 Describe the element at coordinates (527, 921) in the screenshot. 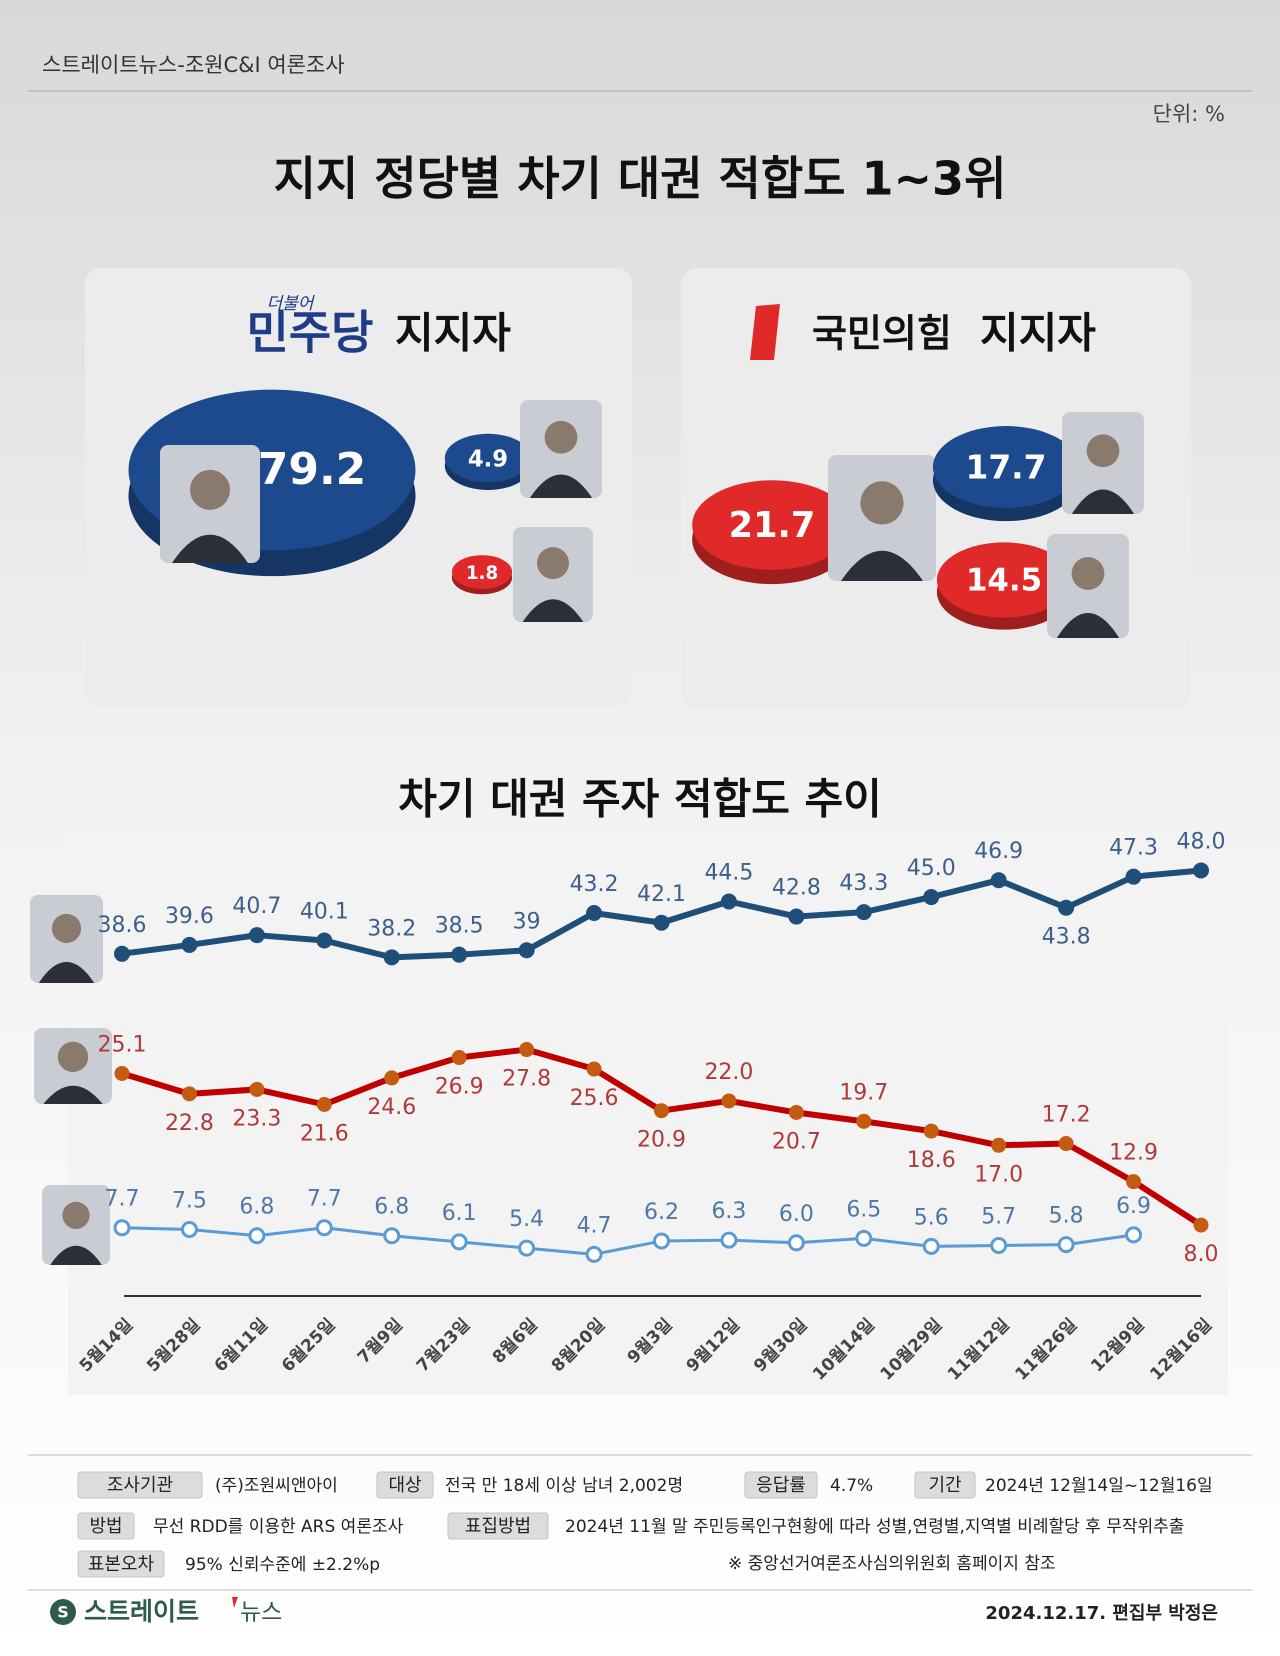

I see `data-label: 39` at that location.